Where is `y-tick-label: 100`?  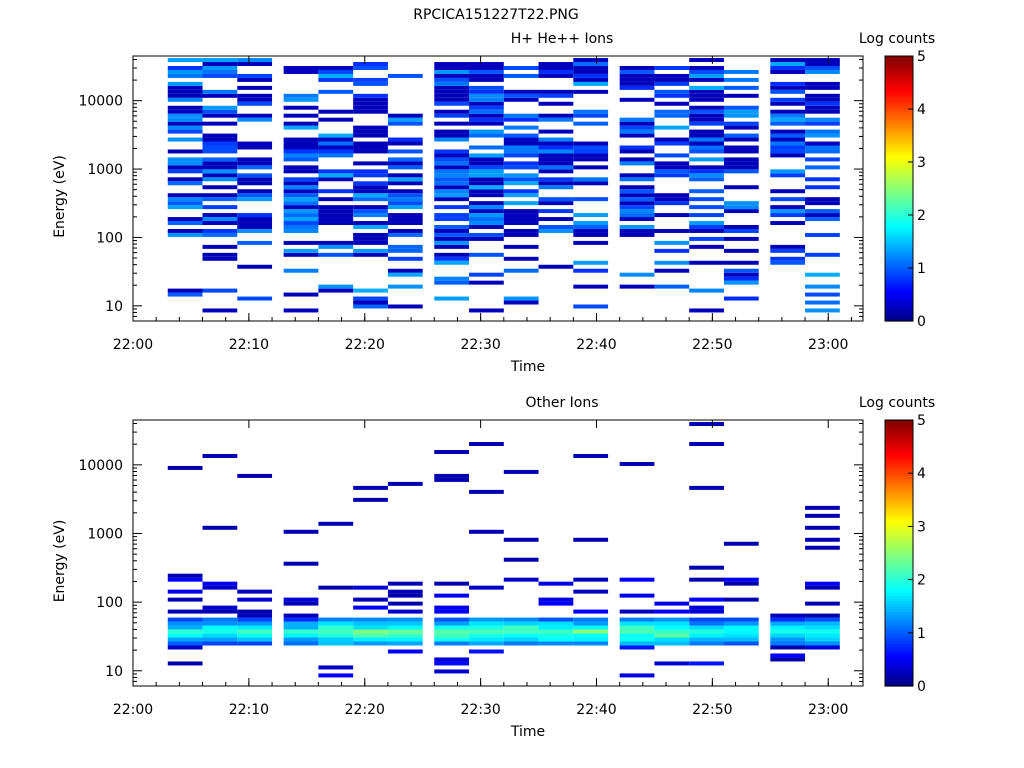
y-tick-label: 100 is located at coordinates (109, 603).